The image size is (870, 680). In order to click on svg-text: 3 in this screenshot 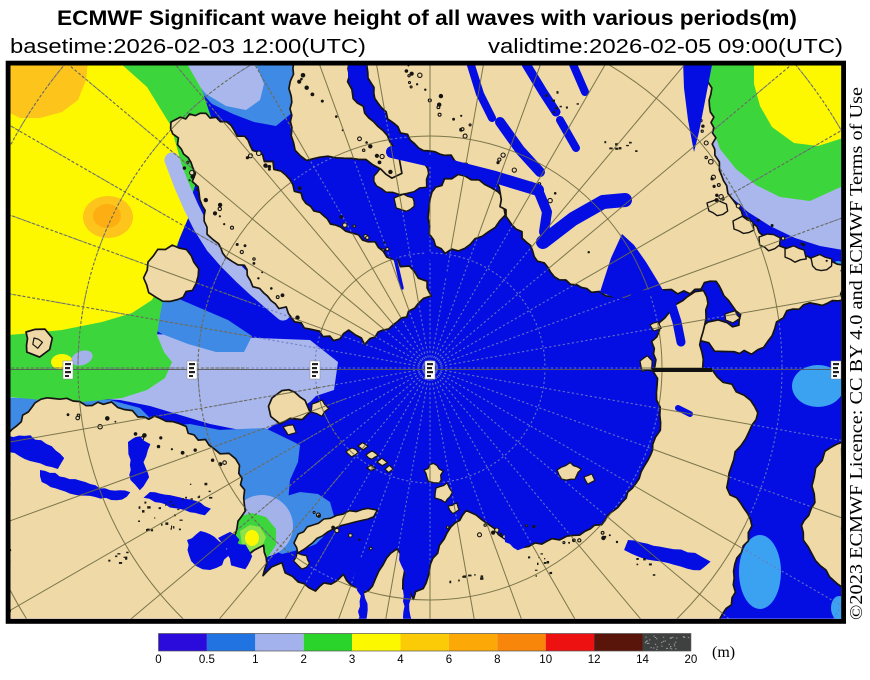, I will do `click(352, 660)`.